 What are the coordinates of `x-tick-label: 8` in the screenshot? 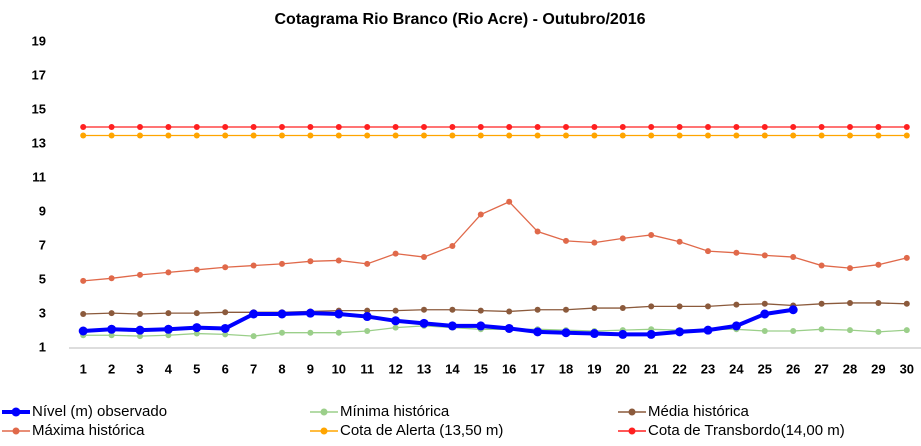 It's located at (281, 368).